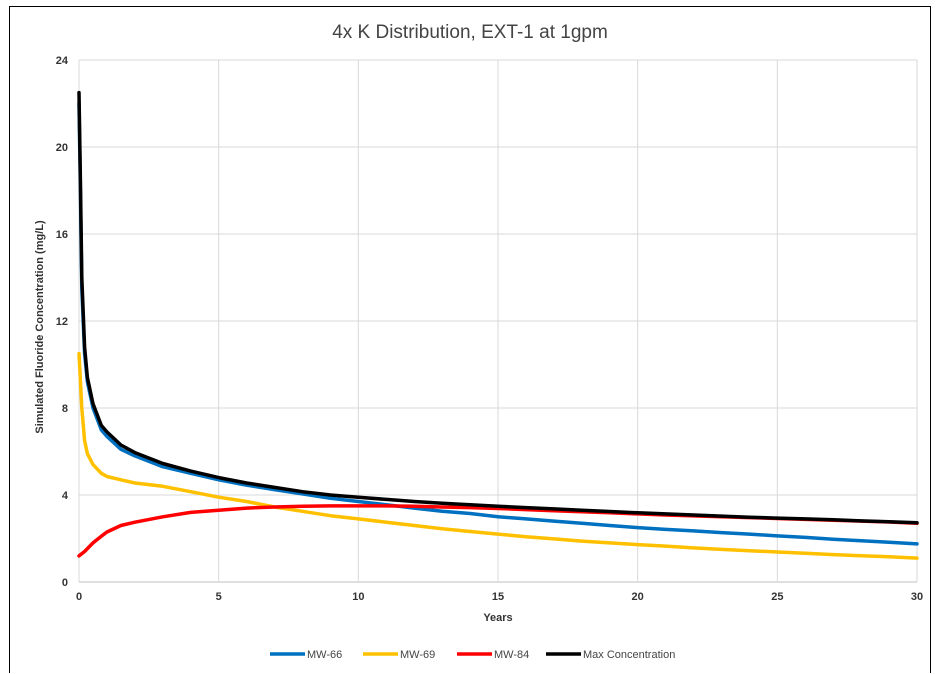 Image resolution: width=942 pixels, height=674 pixels. I want to click on y-tick-label: 12, so click(62, 322).